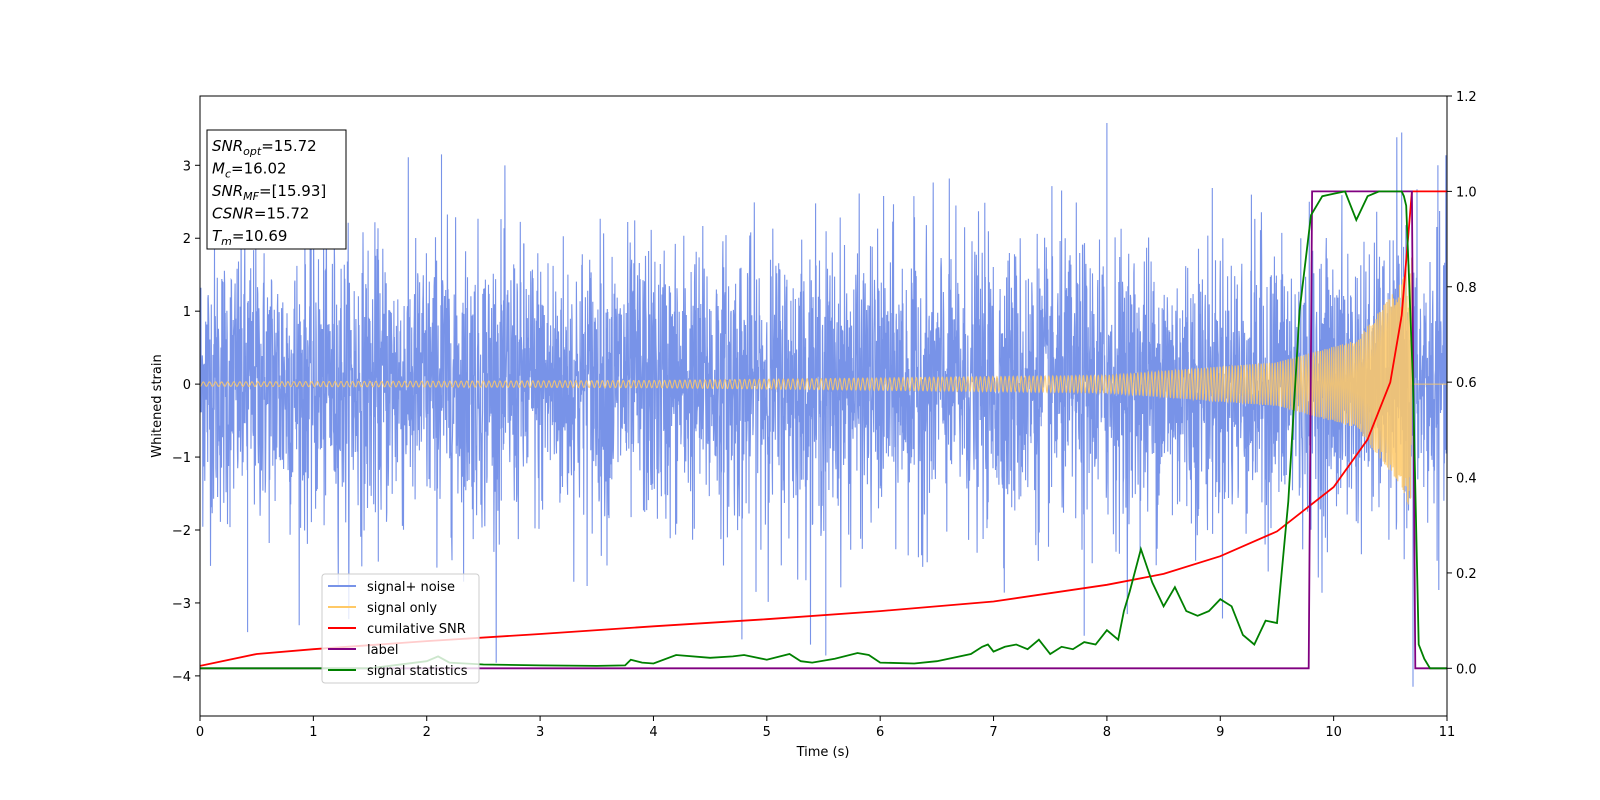 The width and height of the screenshot is (1600, 800). Describe the element at coordinates (653, 732) in the screenshot. I see `x-tick-label: 4` at that location.